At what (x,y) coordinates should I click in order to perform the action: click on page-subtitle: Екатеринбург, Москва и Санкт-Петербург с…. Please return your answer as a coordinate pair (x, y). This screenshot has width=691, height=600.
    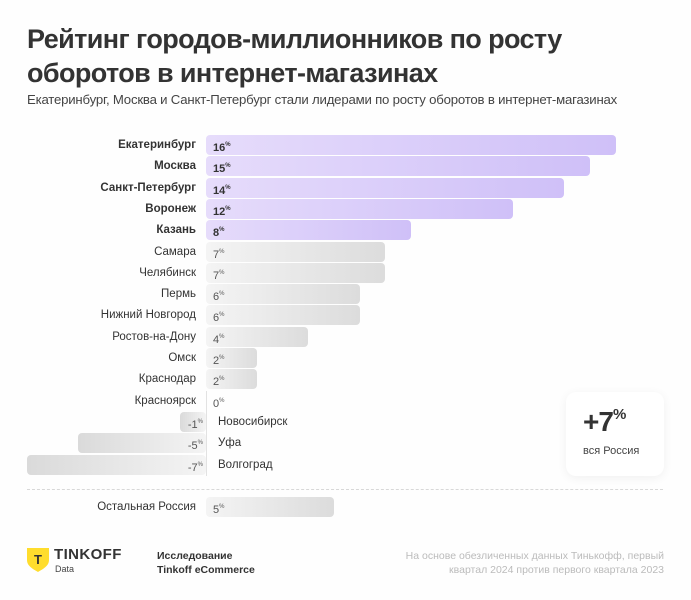
    Looking at the image, I should click on (322, 99).